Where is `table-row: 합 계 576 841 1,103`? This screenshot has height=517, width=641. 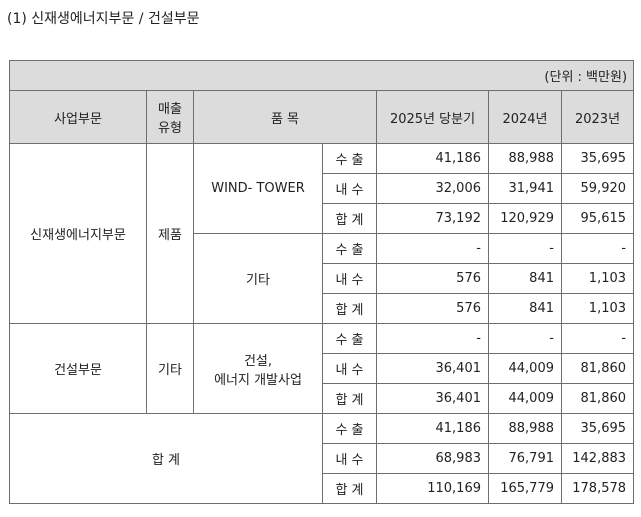 table-row: 합 계 576 841 1,103 is located at coordinates (322, 308).